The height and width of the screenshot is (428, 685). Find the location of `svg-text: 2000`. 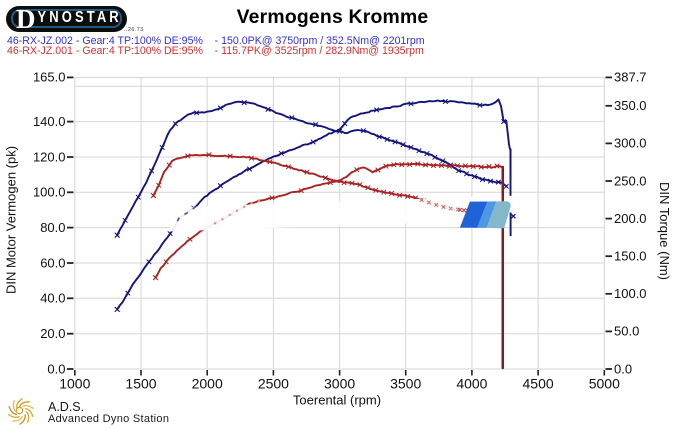

svg-text: 2000 is located at coordinates (207, 384).